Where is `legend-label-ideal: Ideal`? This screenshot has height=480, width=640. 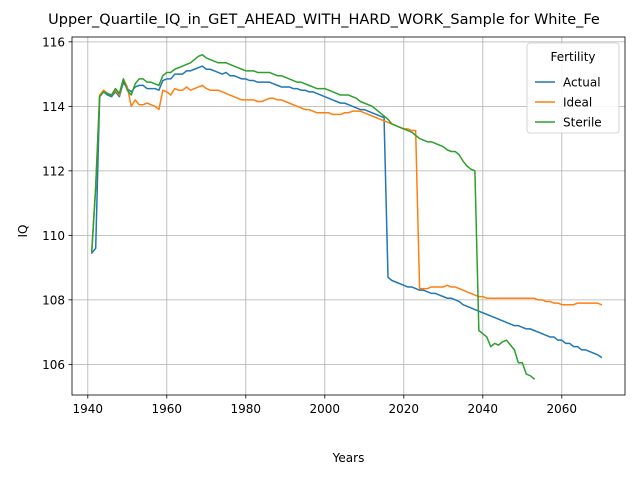 legend-label-ideal: Ideal is located at coordinates (577, 103).